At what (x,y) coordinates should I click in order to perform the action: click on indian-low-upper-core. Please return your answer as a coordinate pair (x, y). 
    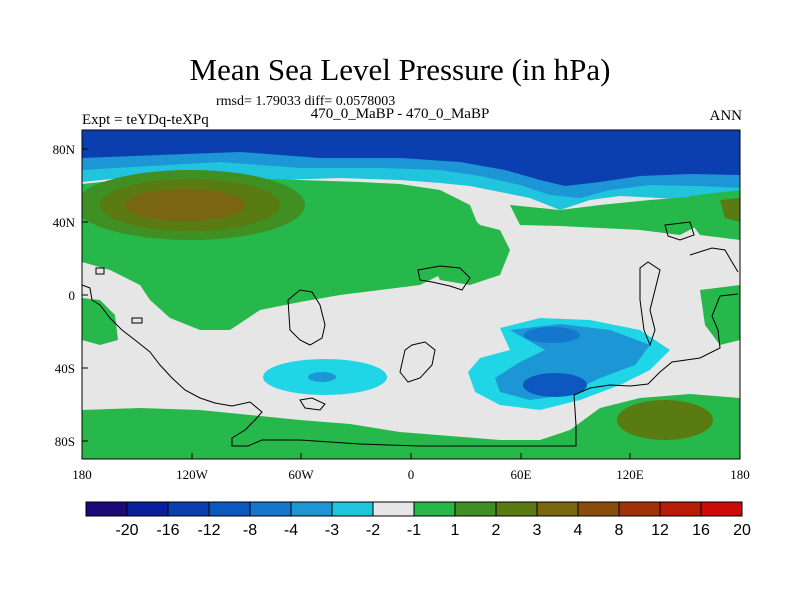
    Looking at the image, I should click on (552, 335).